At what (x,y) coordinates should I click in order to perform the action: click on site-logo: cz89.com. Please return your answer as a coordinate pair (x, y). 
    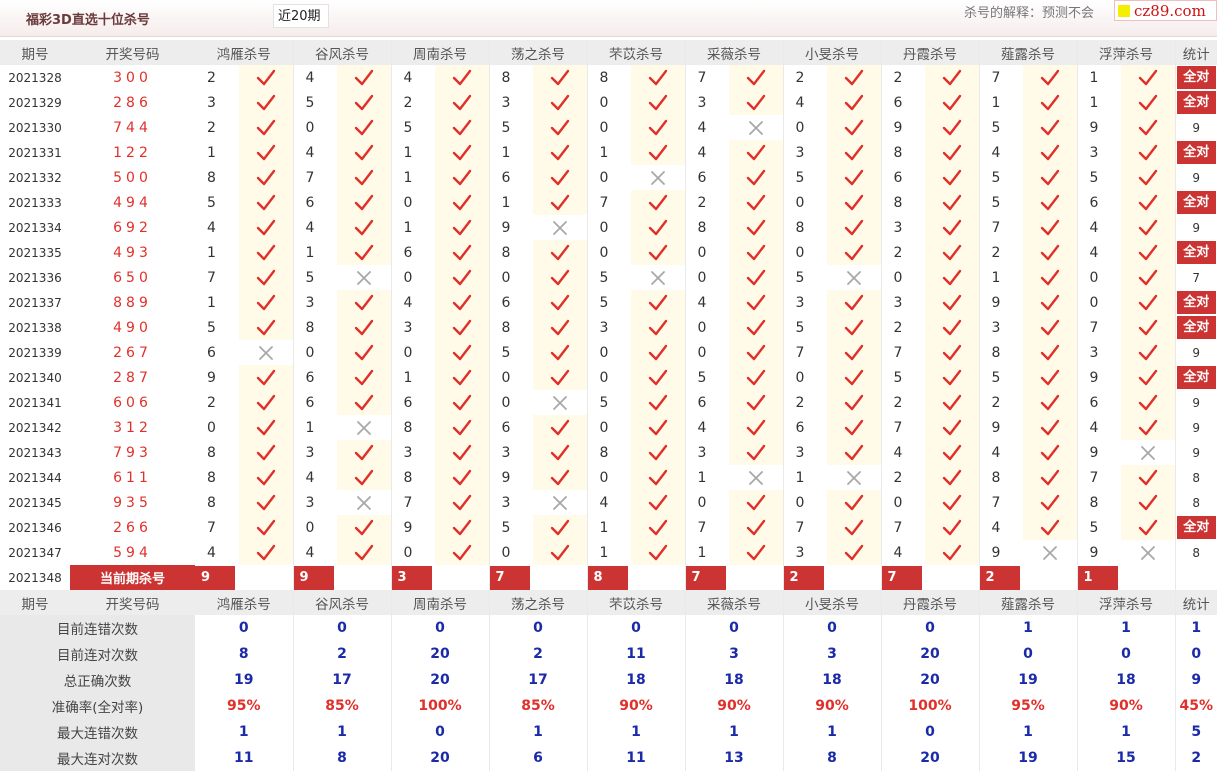
    Looking at the image, I should click on (1165, 10).